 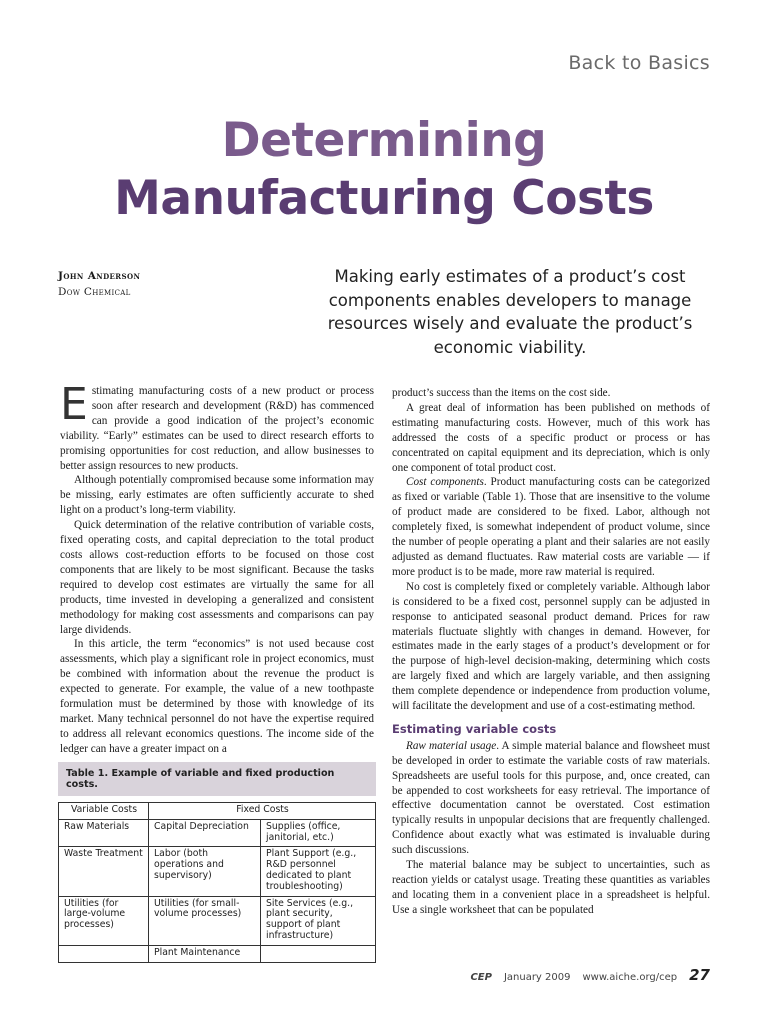 What do you see at coordinates (103, 811) in the screenshot?
I see `header-variable-costs: Variable Costs` at bounding box center [103, 811].